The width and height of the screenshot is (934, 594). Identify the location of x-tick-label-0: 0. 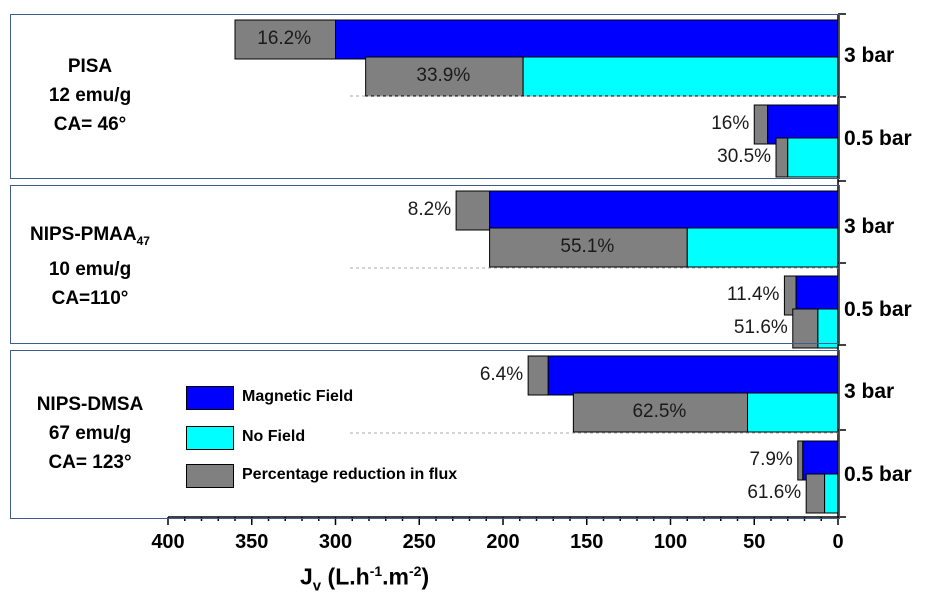
(838, 542).